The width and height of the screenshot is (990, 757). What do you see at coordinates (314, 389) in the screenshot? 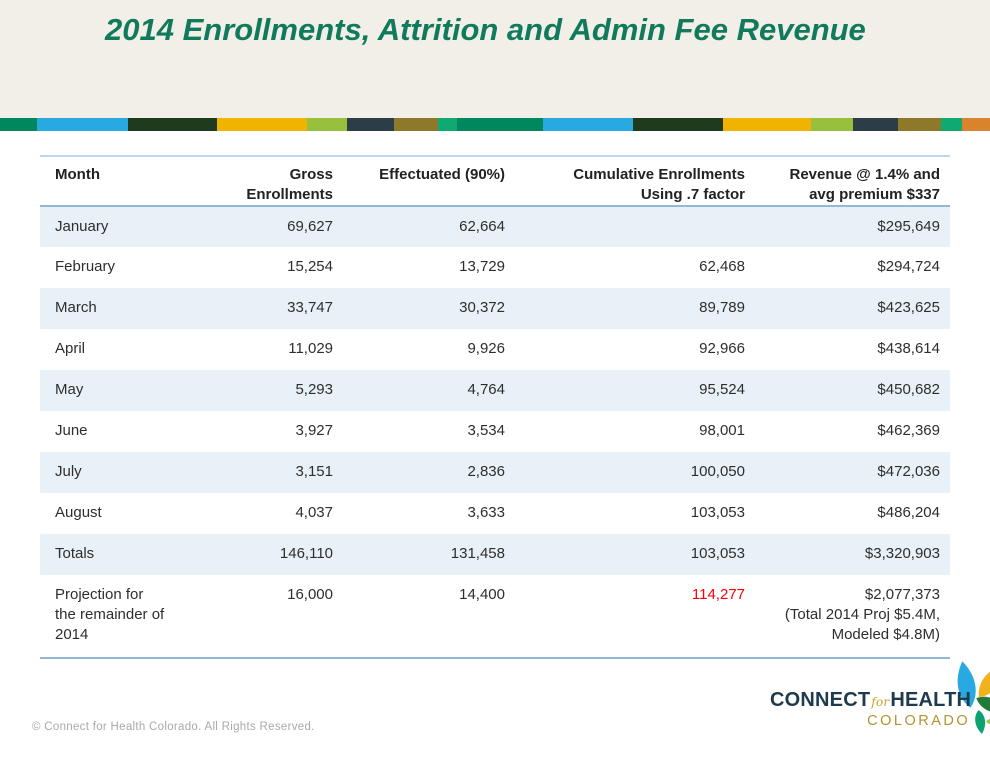
I see `gross-cell: 5,293` at bounding box center [314, 389].